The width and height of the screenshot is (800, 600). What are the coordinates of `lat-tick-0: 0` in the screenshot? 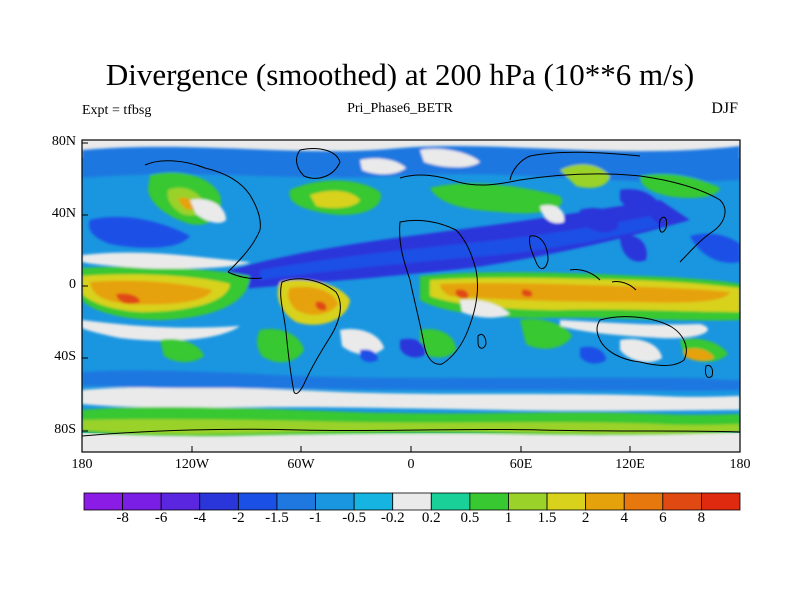 It's located at (72, 284).